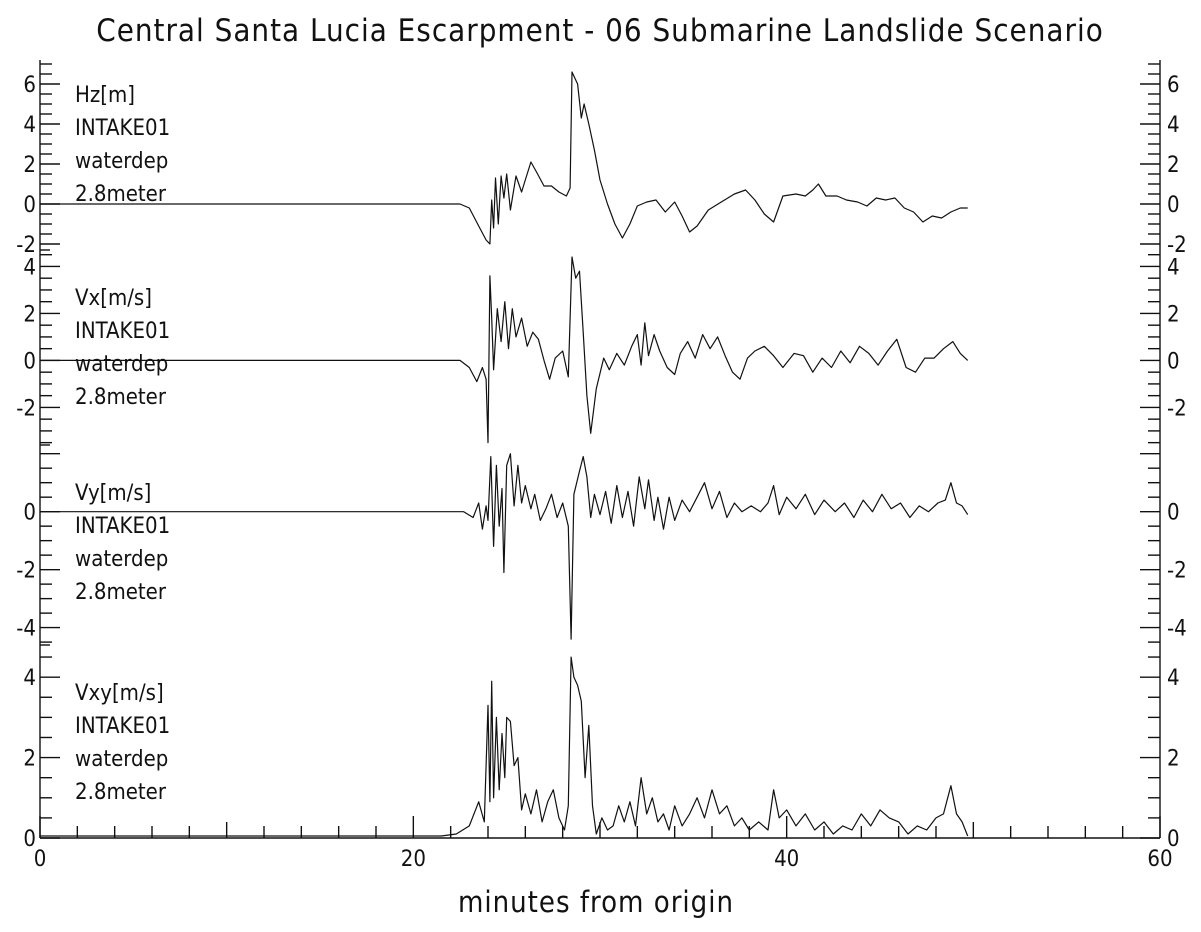 Image resolution: width=1201 pixels, height=932 pixels. I want to click on panel-label-line: Hz[m], so click(105, 95).